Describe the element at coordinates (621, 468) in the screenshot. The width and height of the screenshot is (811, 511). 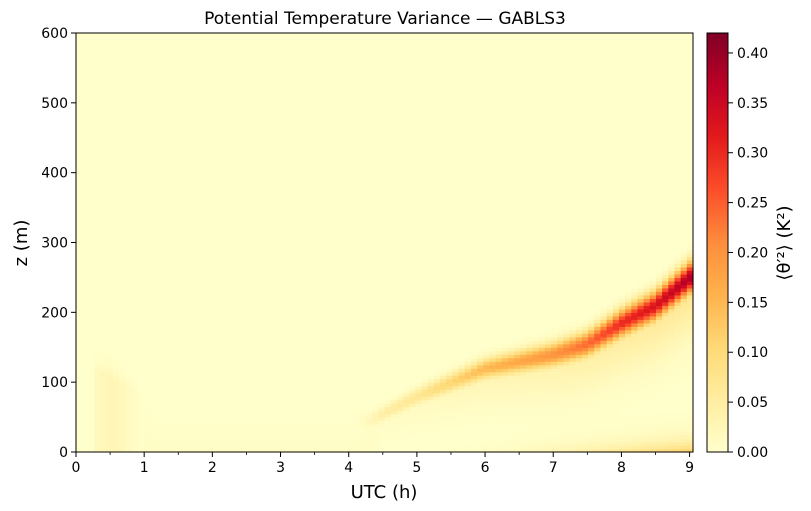
I see `x-tick-label: 8` at that location.